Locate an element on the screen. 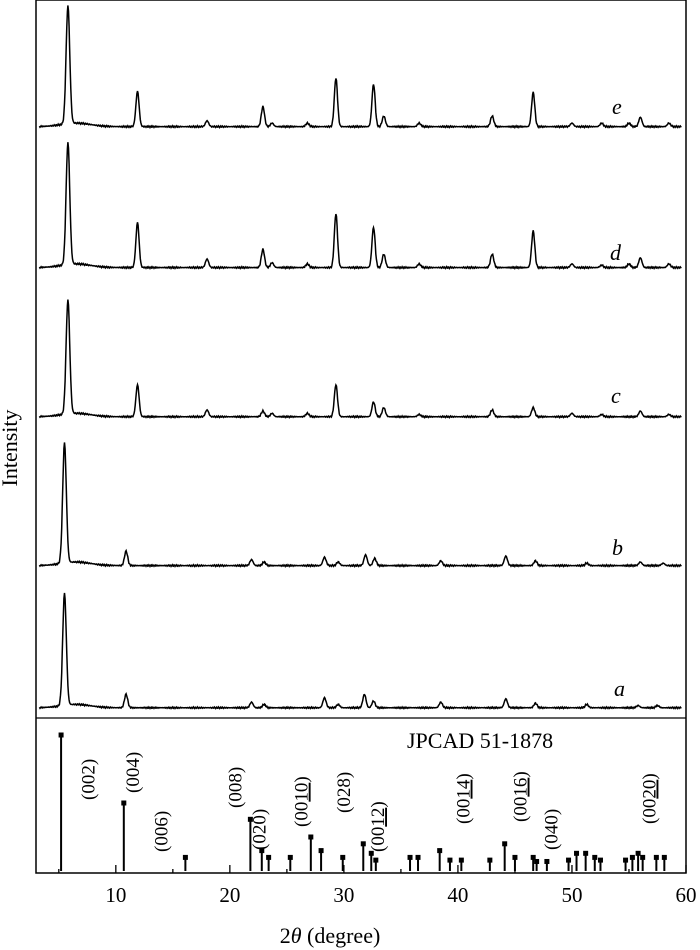 This screenshot has width=700, height=950. hkl-label: (0016) is located at coordinates (521, 796).